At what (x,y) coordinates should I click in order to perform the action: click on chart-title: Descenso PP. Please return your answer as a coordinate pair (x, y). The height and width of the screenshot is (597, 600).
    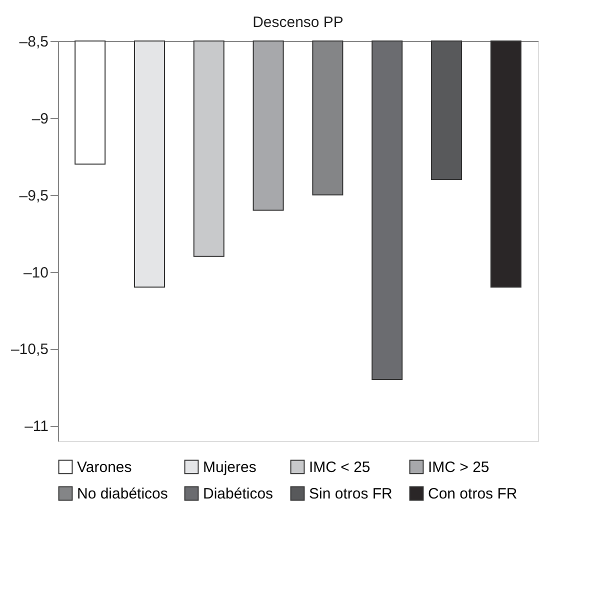
    Looking at the image, I should click on (298, 22).